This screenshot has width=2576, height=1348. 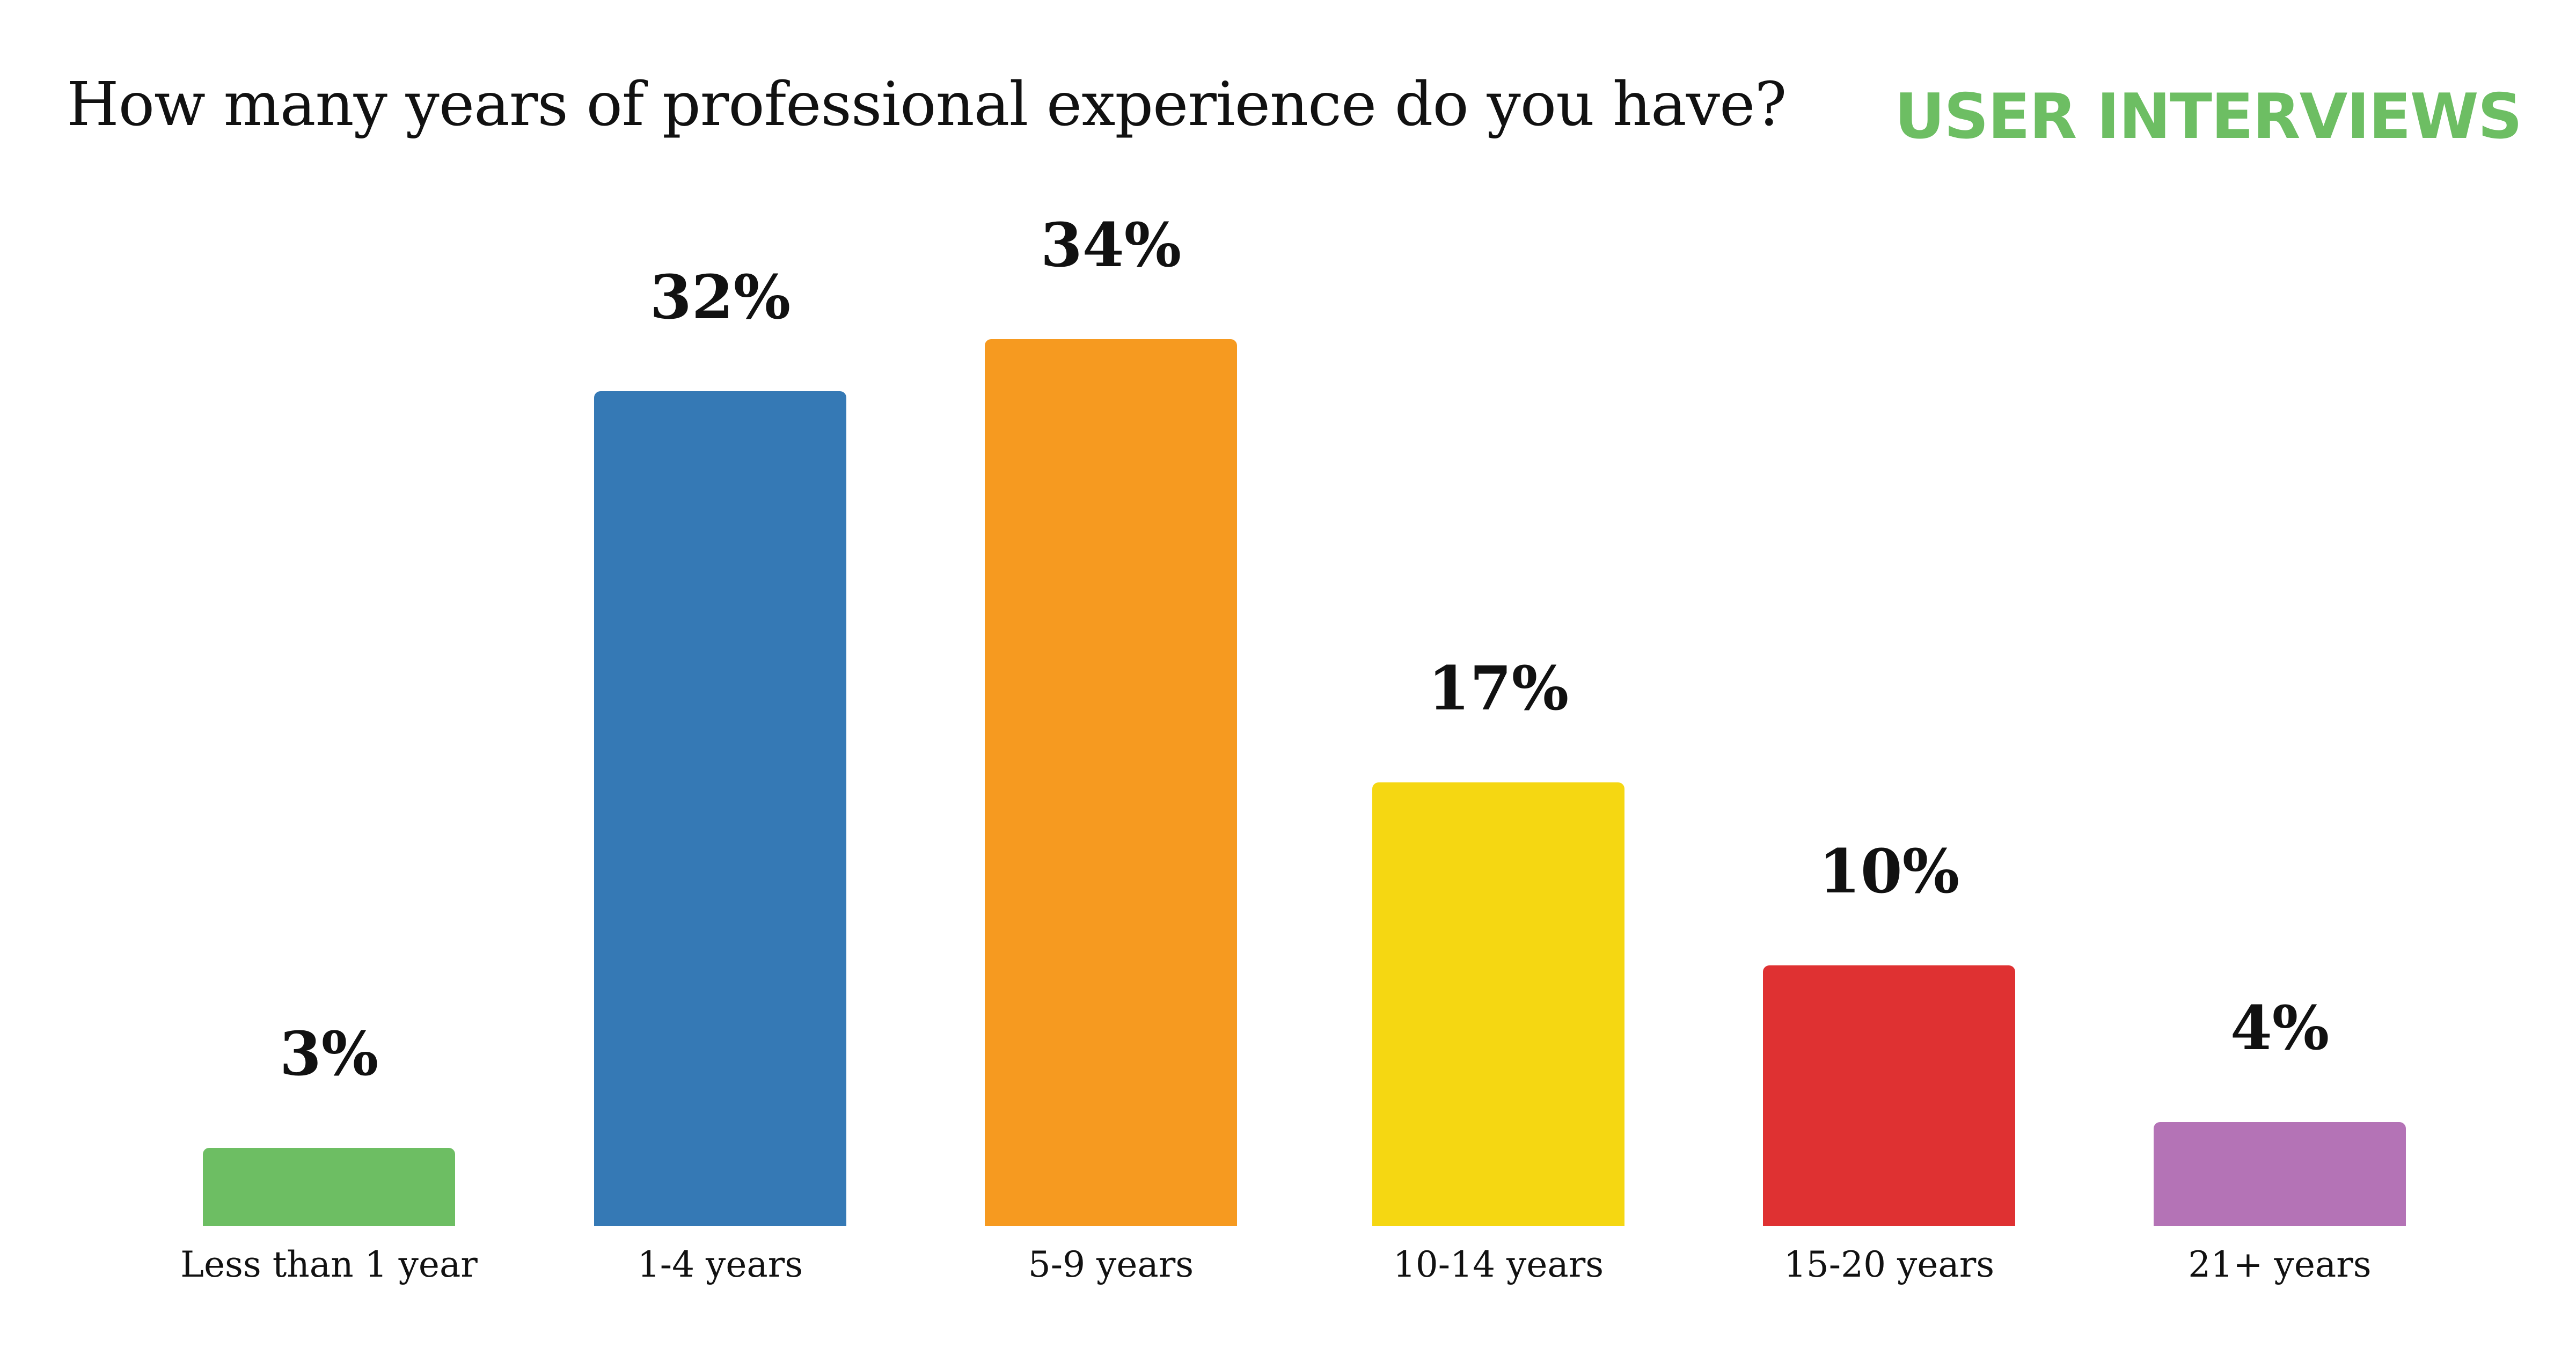 What do you see at coordinates (1889, 1264) in the screenshot?
I see `category-label: 15-20 years` at bounding box center [1889, 1264].